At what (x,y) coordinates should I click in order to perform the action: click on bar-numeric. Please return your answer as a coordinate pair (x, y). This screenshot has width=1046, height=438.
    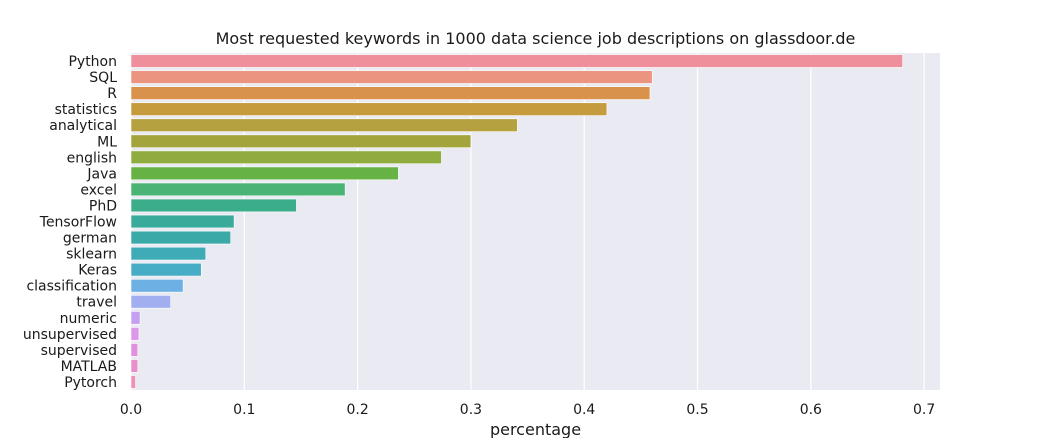
    Looking at the image, I should click on (135, 318).